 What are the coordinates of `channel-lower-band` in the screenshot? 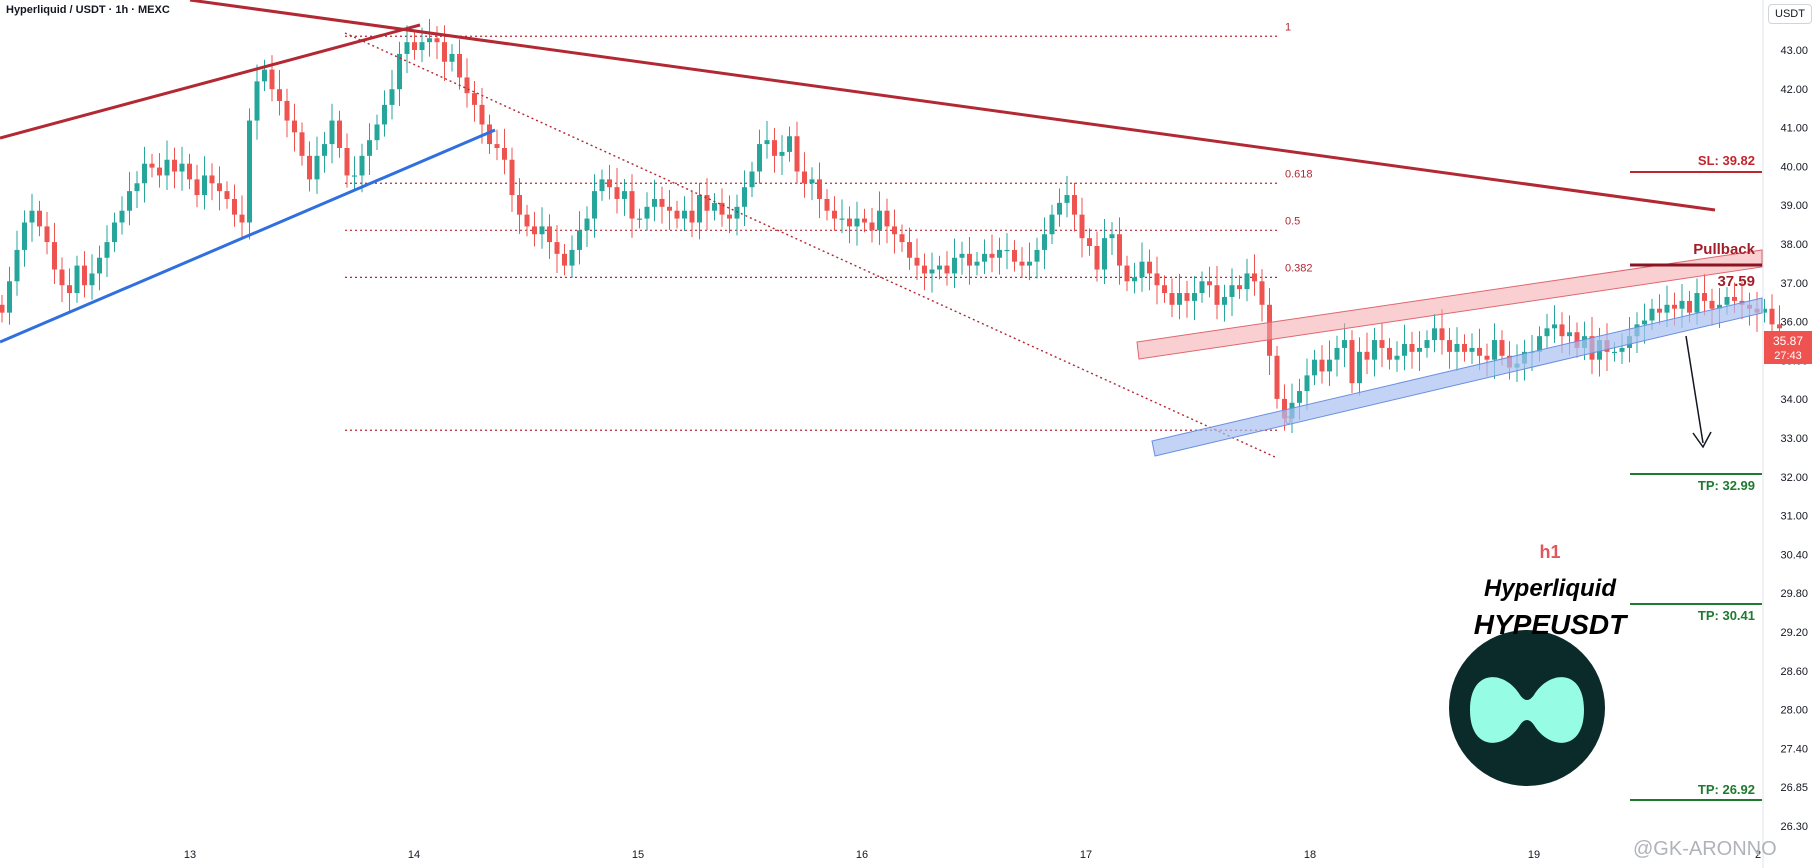 It's located at (1457, 377).